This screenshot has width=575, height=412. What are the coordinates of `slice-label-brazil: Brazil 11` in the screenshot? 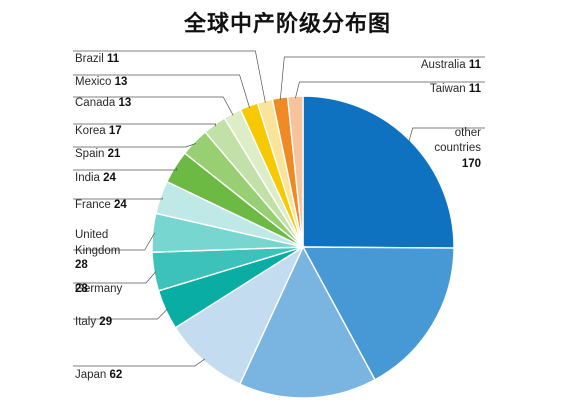 It's located at (97, 59).